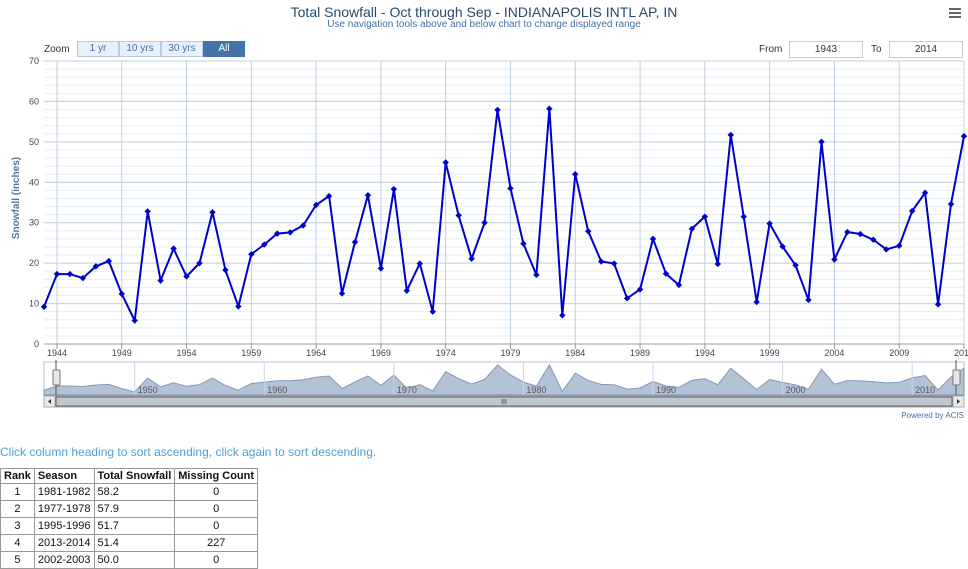 This screenshot has width=968, height=569. What do you see at coordinates (134, 492) in the screenshot?
I see `snowfall-cell: 58.2` at bounding box center [134, 492].